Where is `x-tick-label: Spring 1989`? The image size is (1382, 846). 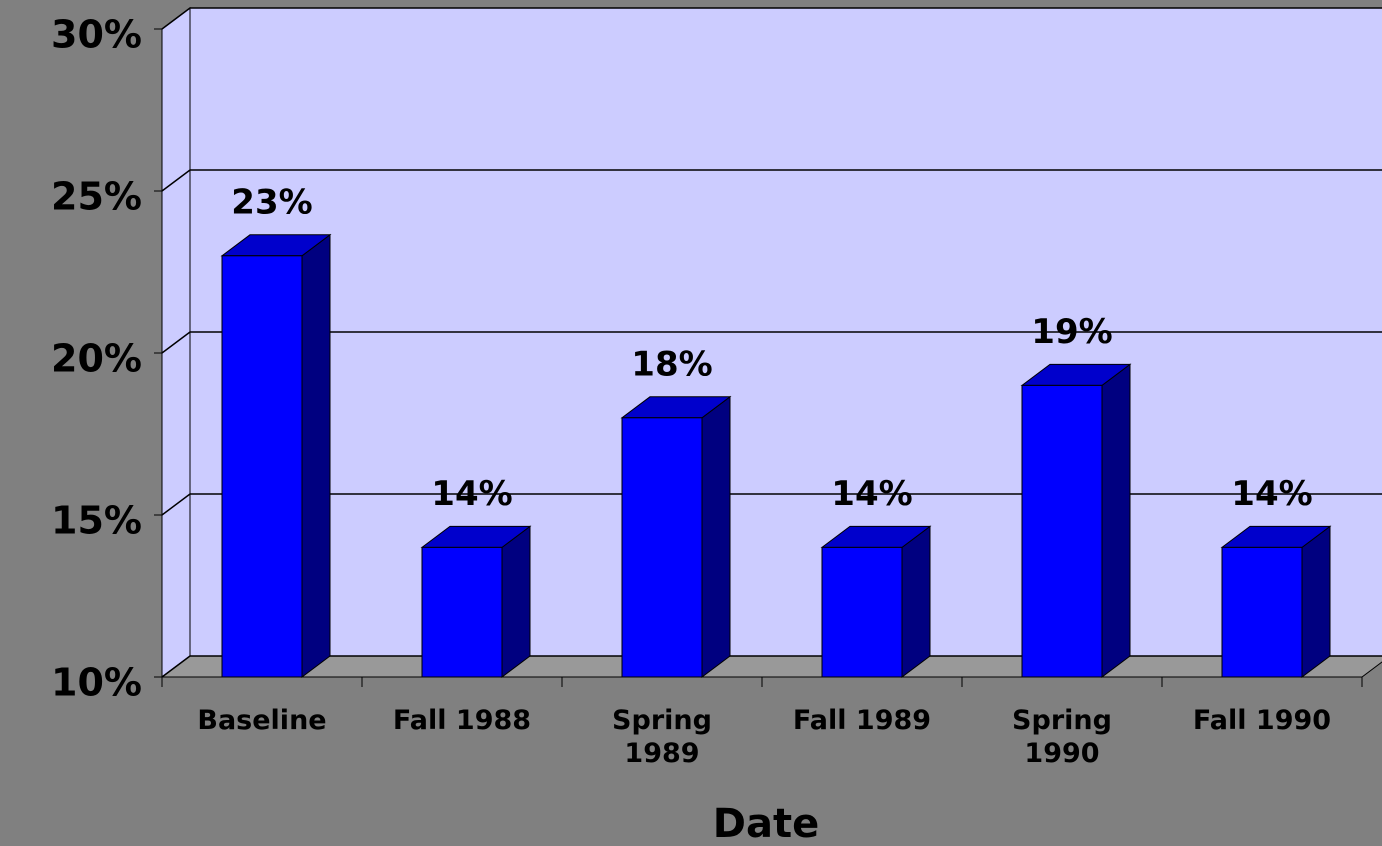
x-tick-label: Spring 1989 is located at coordinates (662, 737).